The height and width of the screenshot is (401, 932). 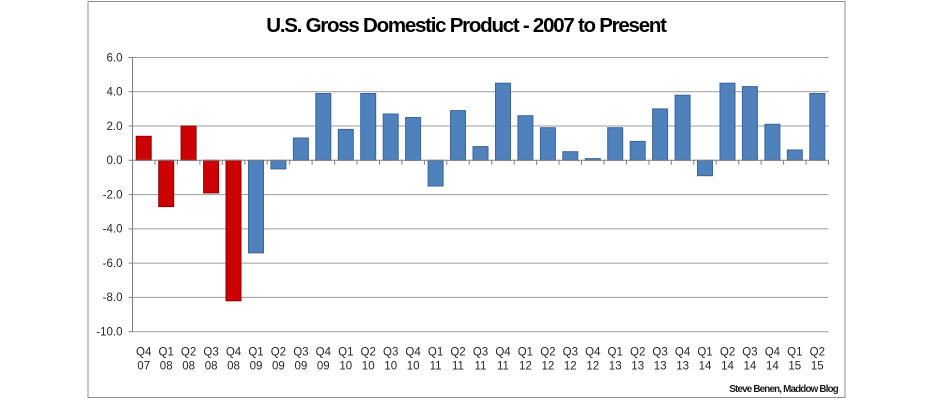 What do you see at coordinates (113, 298) in the screenshot?
I see `svg-text: -8.0` at bounding box center [113, 298].